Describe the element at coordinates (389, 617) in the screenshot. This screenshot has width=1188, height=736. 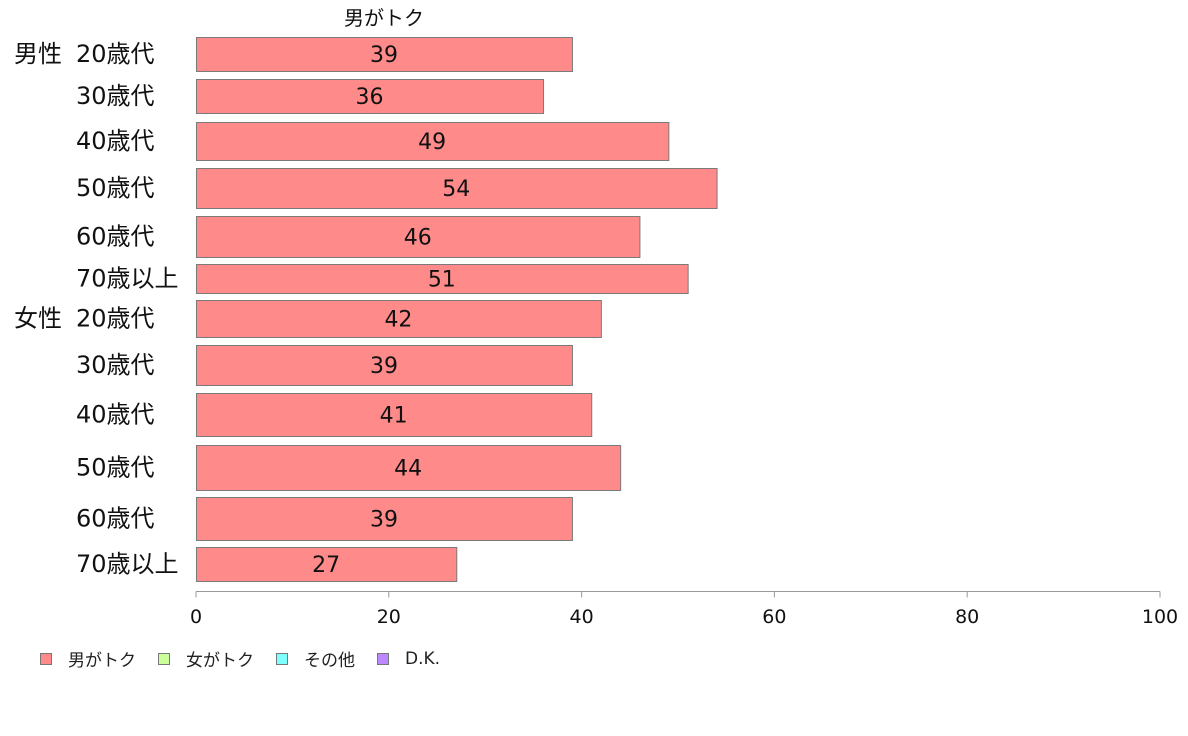
I see `x-tick-label: 20` at that location.